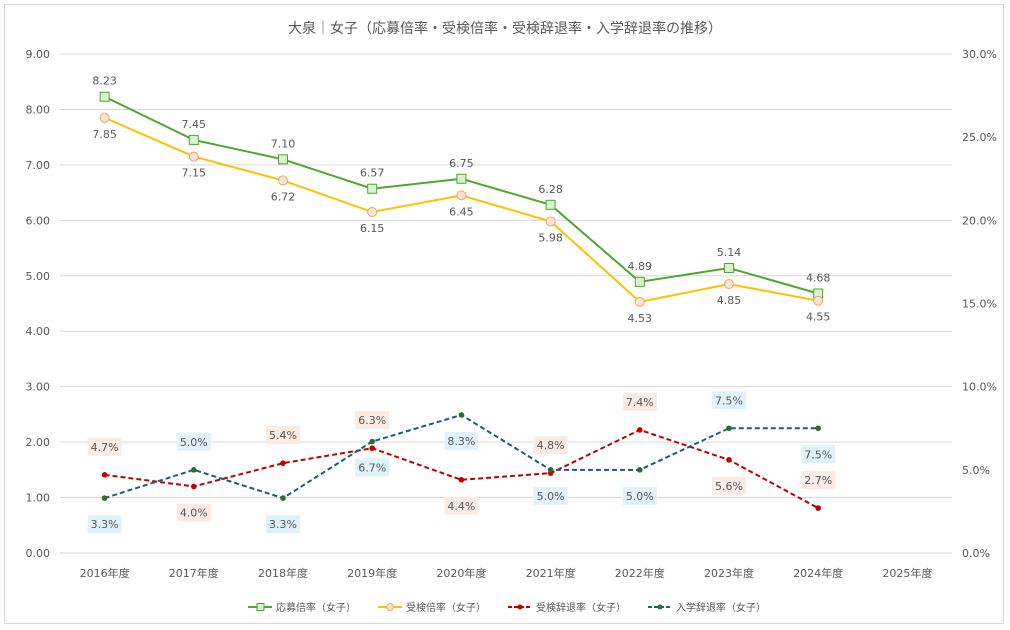 This screenshot has width=1010, height=630. Describe the element at coordinates (640, 266) in the screenshot. I see `data-label: 4.89` at that location.